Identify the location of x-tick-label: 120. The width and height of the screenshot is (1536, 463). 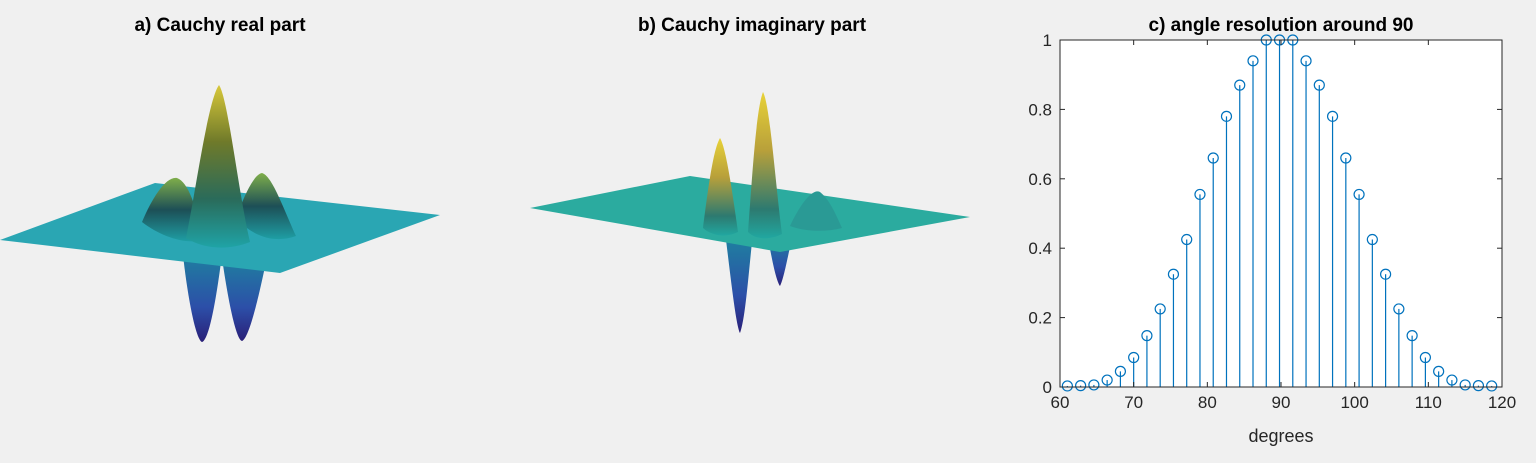
(1502, 402).